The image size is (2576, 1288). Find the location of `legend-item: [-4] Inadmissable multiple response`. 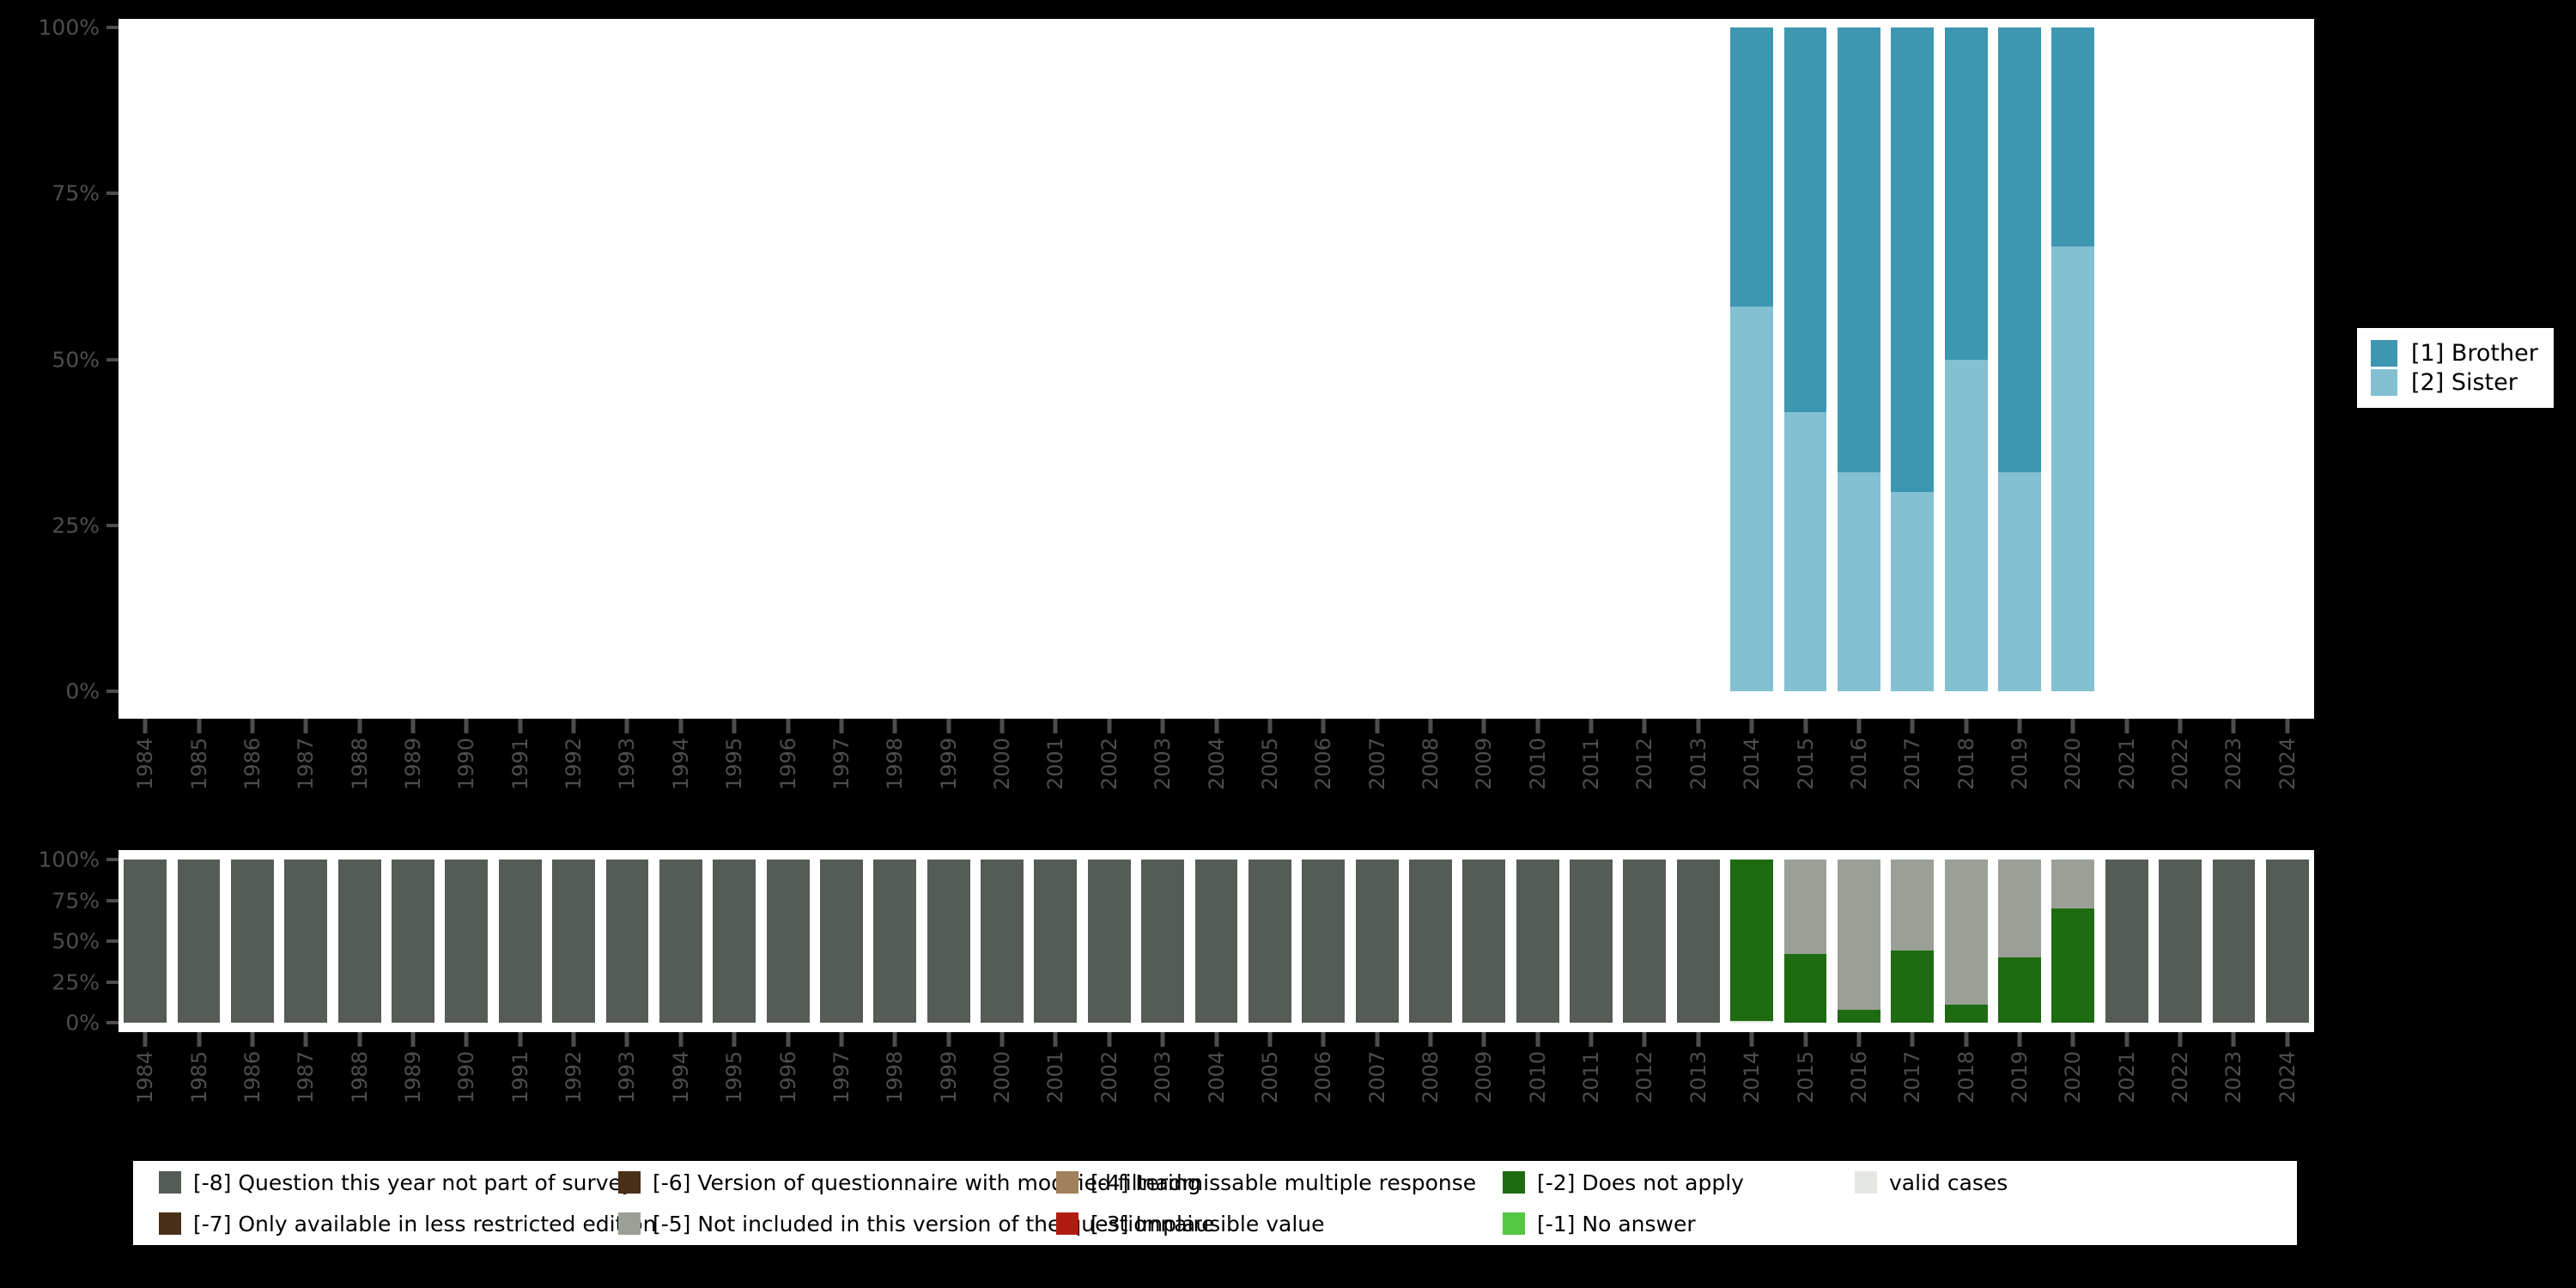

legend-item: [-4] Inadmissable multiple response is located at coordinates (1266, 1182).